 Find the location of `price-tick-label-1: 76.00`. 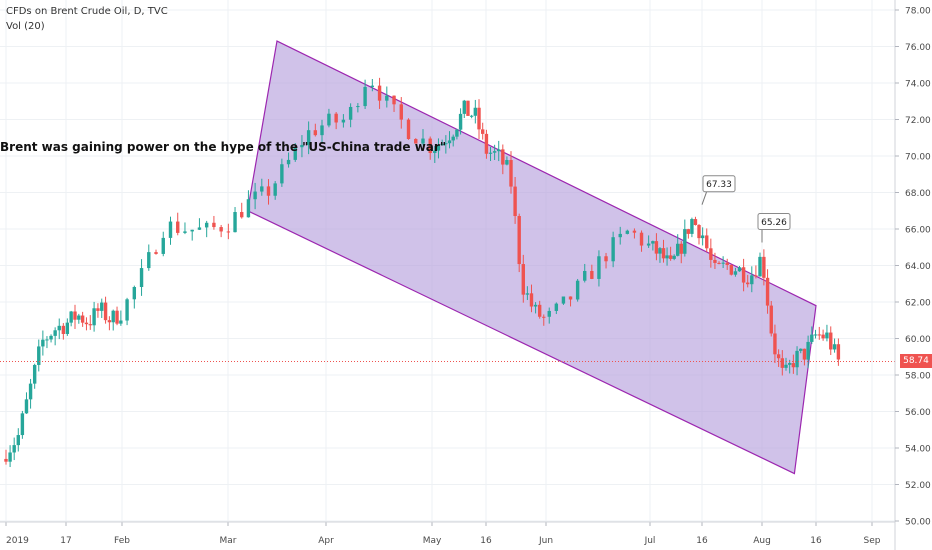

price-tick-label-1: 76.00 is located at coordinates (918, 48).